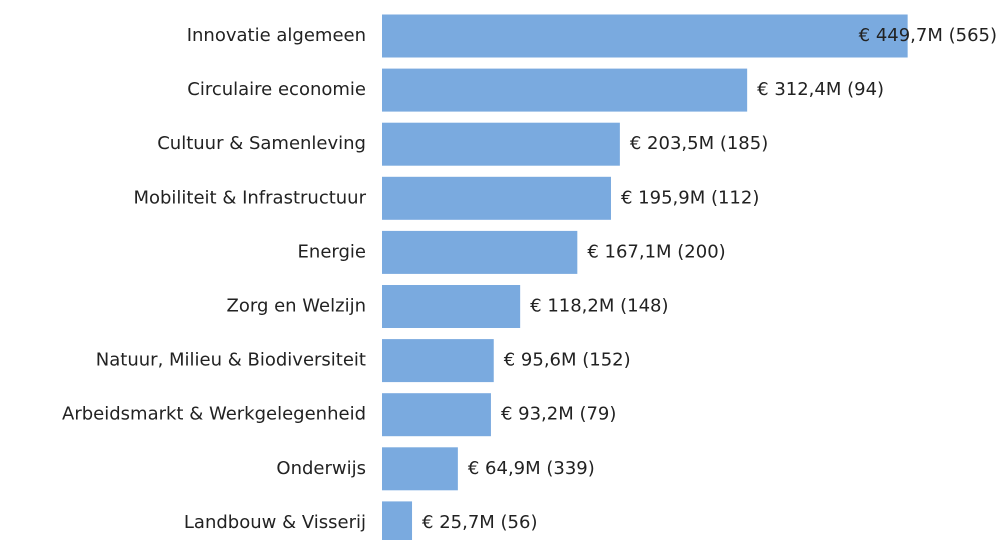 The height and width of the screenshot is (540, 1000). I want to click on category-label: Landbouw & Visserij, so click(275, 522).